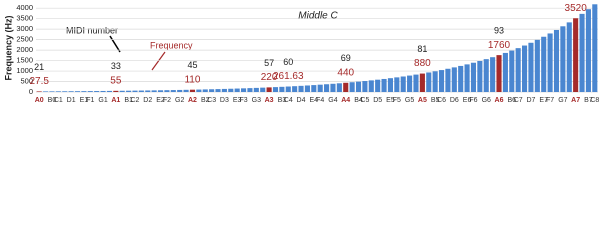 The width and height of the screenshot is (600, 240). I want to click on annotation: Middle C, so click(318, 16).